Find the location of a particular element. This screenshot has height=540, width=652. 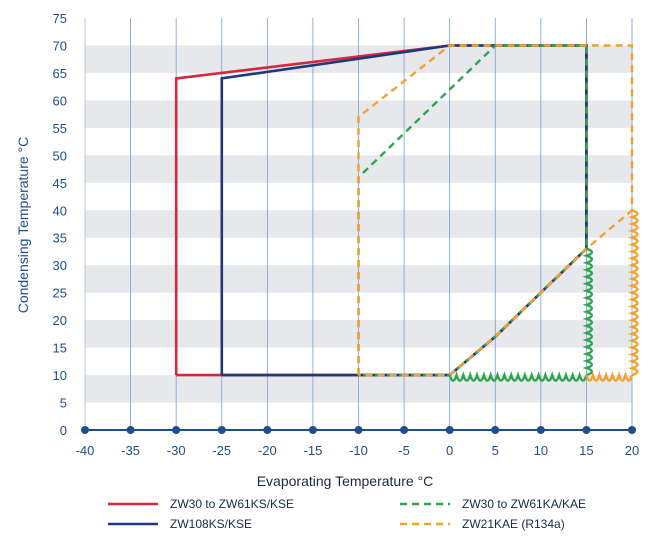

y-tick-label: 10 is located at coordinates (60, 375).